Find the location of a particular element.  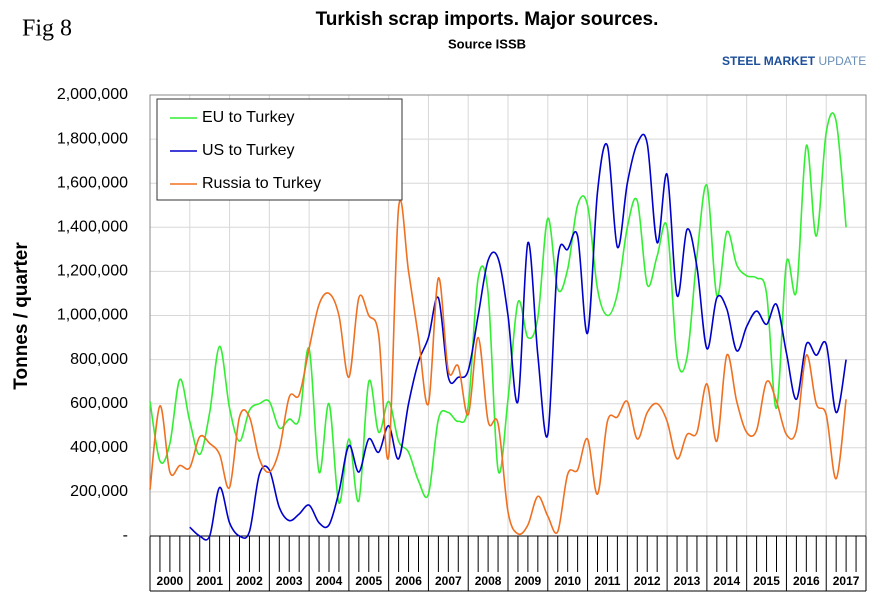

y-tick-label: 2,000,000 is located at coordinates (92, 94).